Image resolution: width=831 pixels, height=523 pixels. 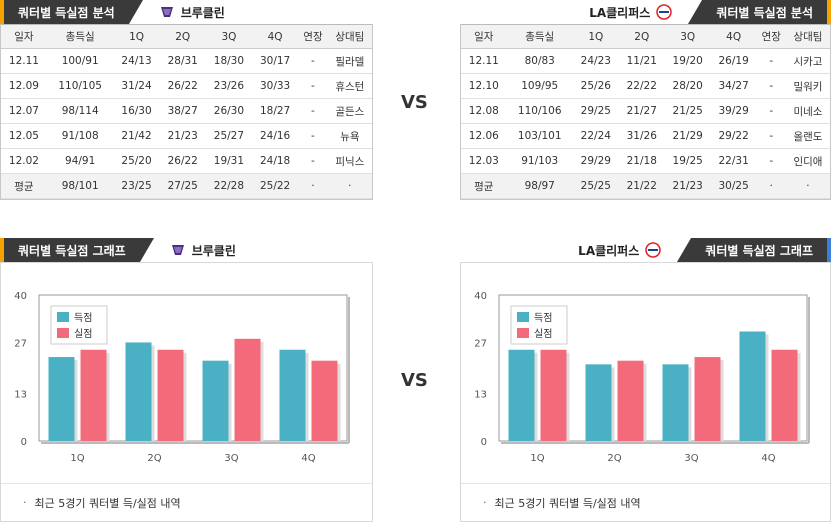 What do you see at coordinates (136, 111) in the screenshot?
I see `left-table-cell: 16/30` at bounding box center [136, 111].